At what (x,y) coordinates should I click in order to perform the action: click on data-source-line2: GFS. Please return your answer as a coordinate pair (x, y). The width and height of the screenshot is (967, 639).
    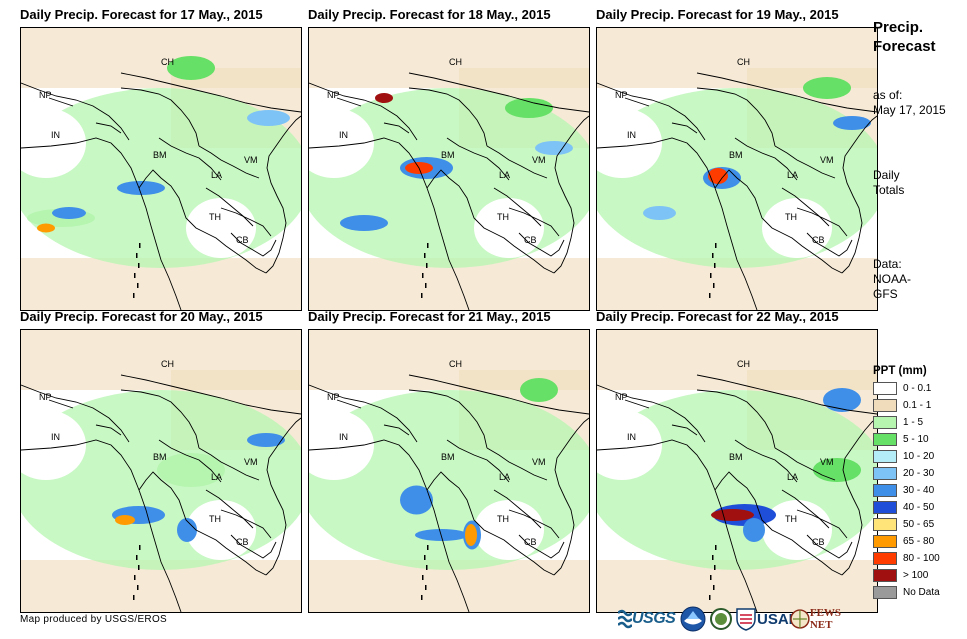
    Looking at the image, I should click on (885, 294).